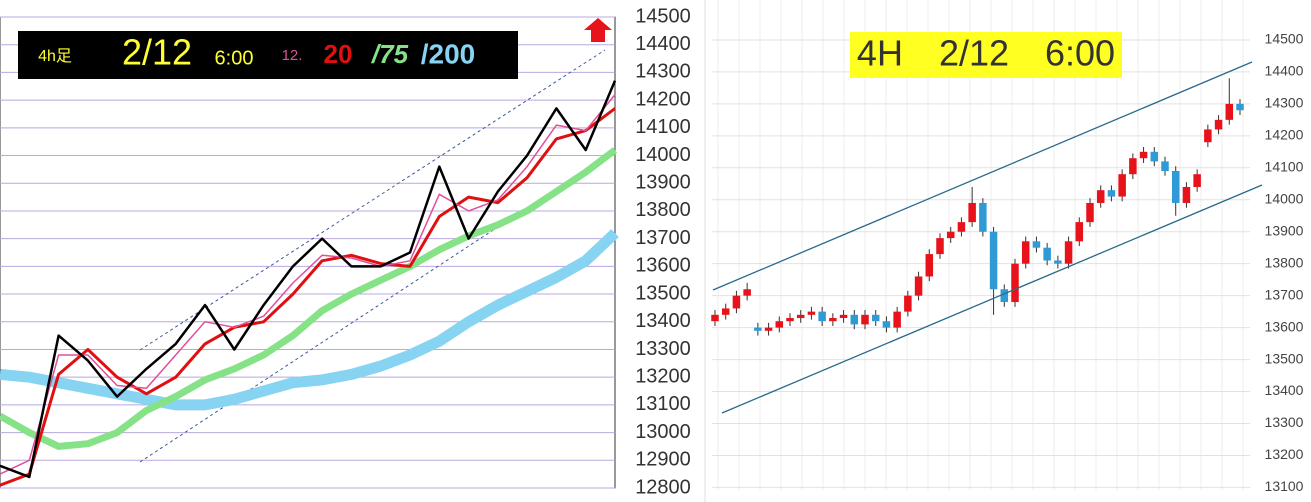 This screenshot has width=1311, height=502. What do you see at coordinates (598, 30) in the screenshot?
I see `up-arrow` at bounding box center [598, 30].